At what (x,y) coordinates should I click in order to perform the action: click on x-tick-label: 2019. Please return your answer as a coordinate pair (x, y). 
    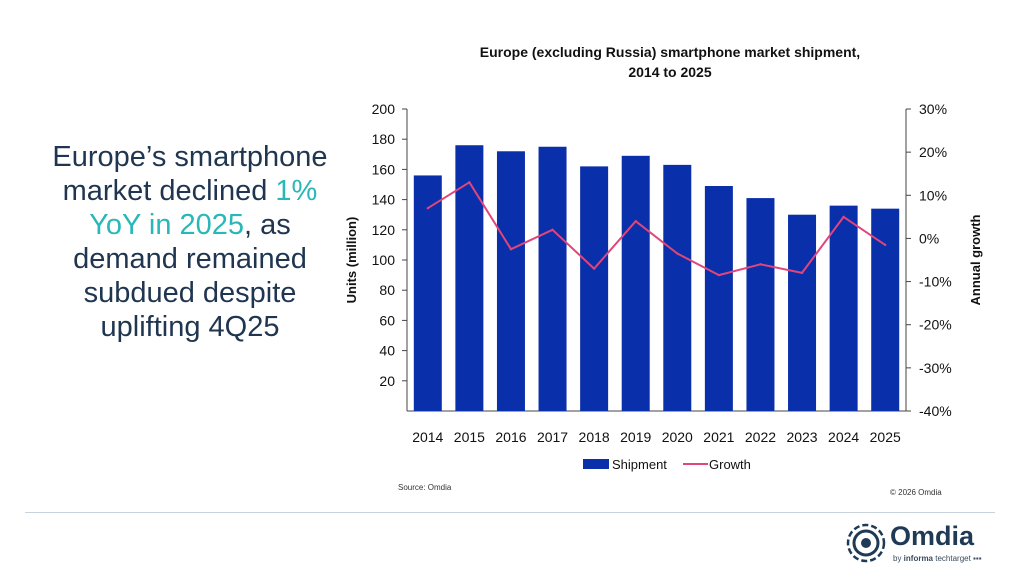
    Looking at the image, I should click on (635, 437).